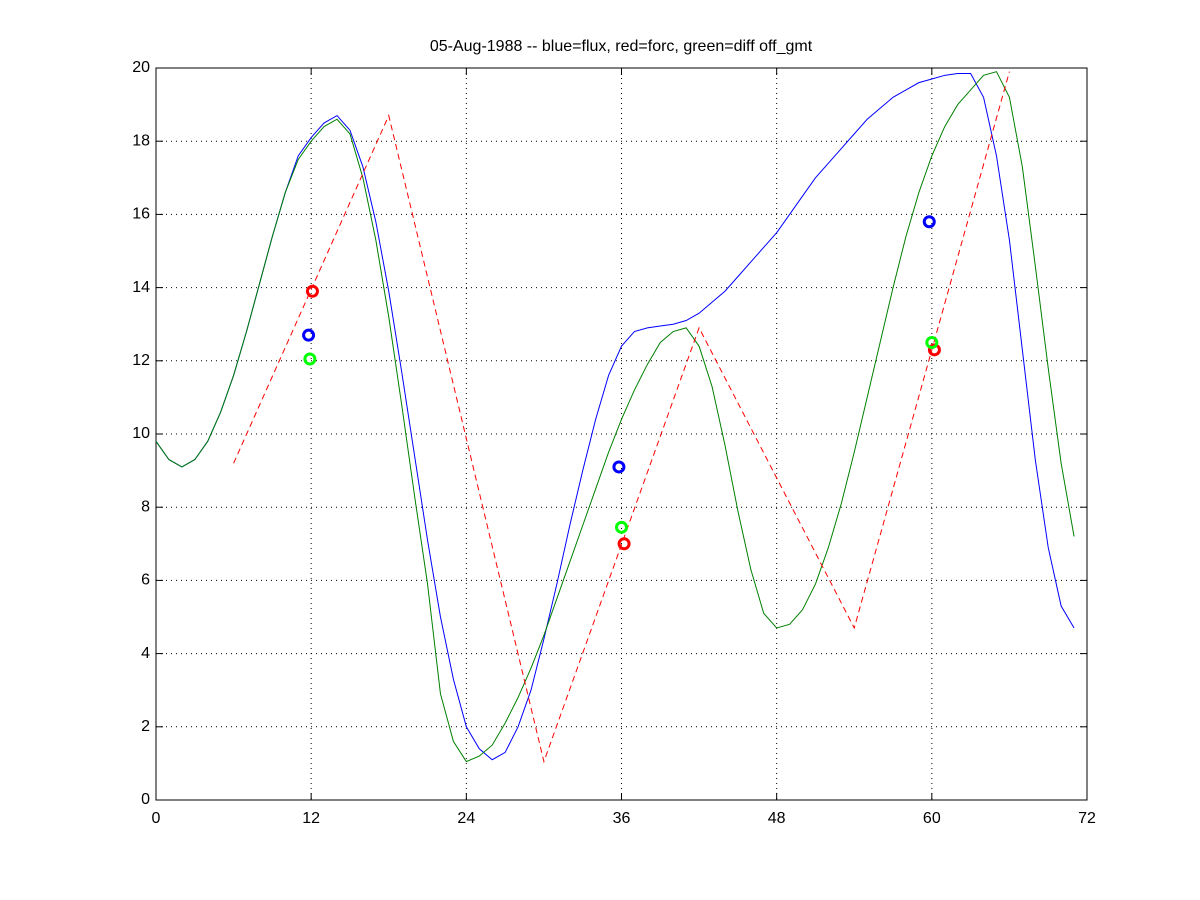 The image size is (1200, 900). I want to click on x-tick-label: 36, so click(622, 818).